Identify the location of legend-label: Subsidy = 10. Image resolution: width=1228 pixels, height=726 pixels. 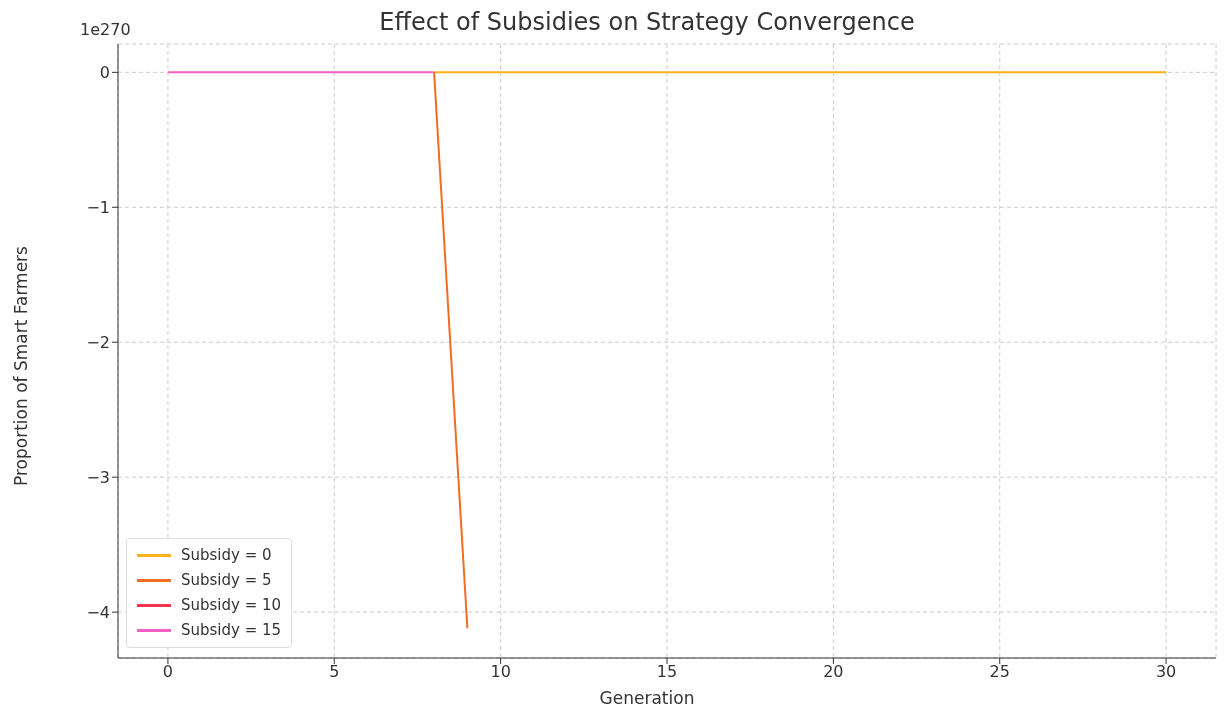
(231, 605).